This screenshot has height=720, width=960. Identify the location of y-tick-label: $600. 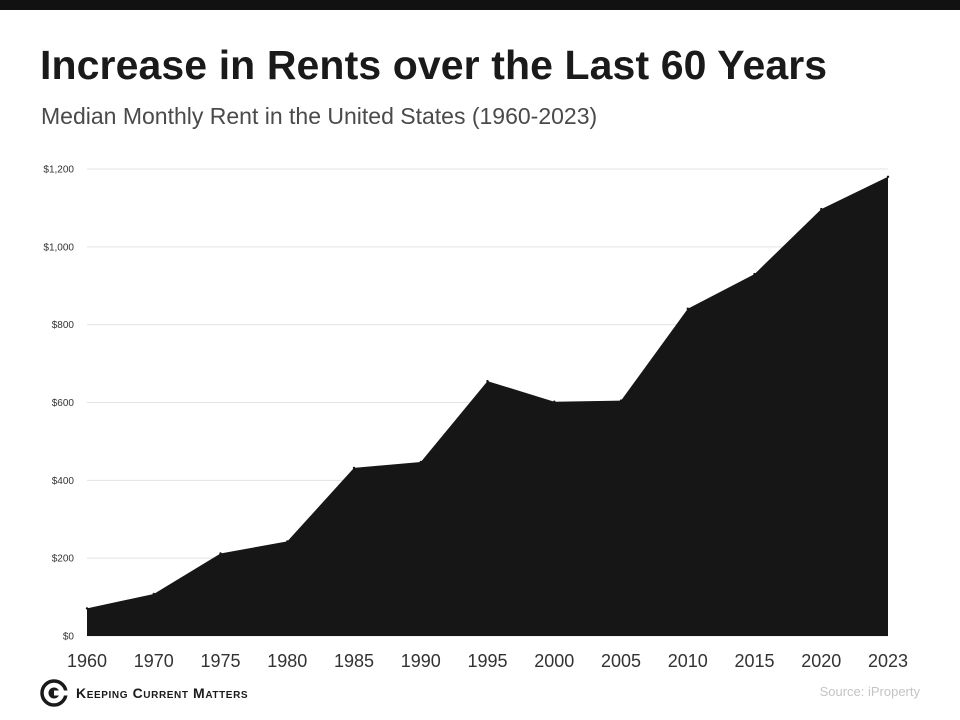
(63, 403).